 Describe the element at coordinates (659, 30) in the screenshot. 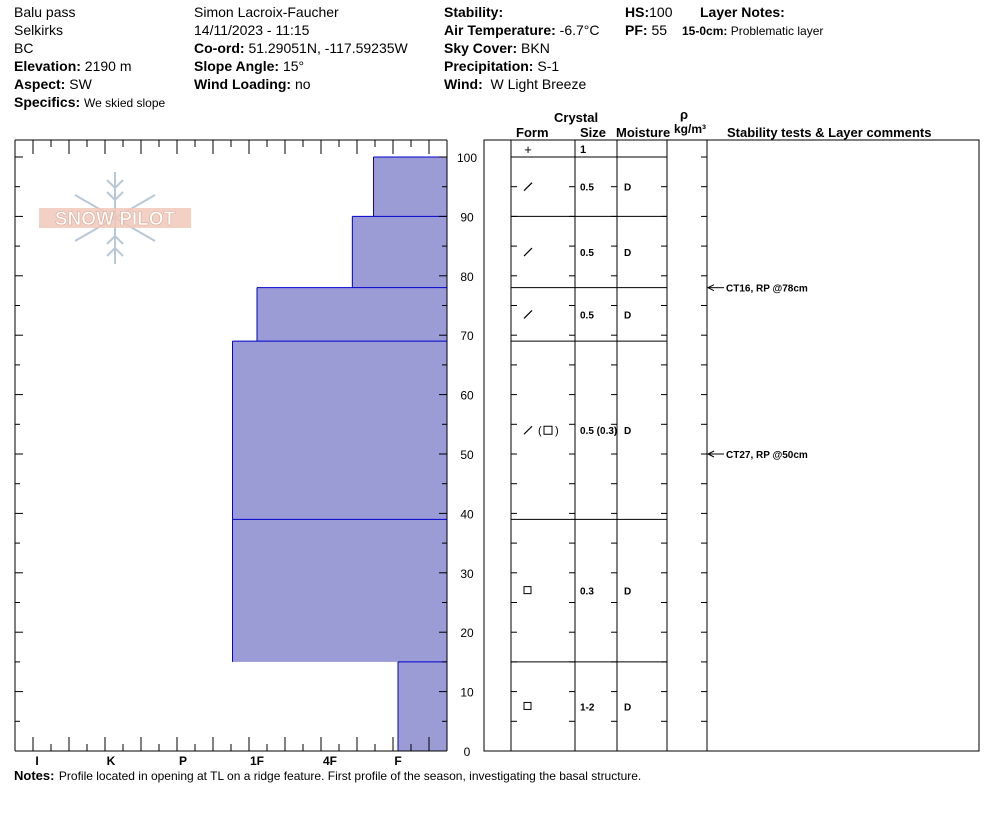

I see `pf-value: 55` at that location.